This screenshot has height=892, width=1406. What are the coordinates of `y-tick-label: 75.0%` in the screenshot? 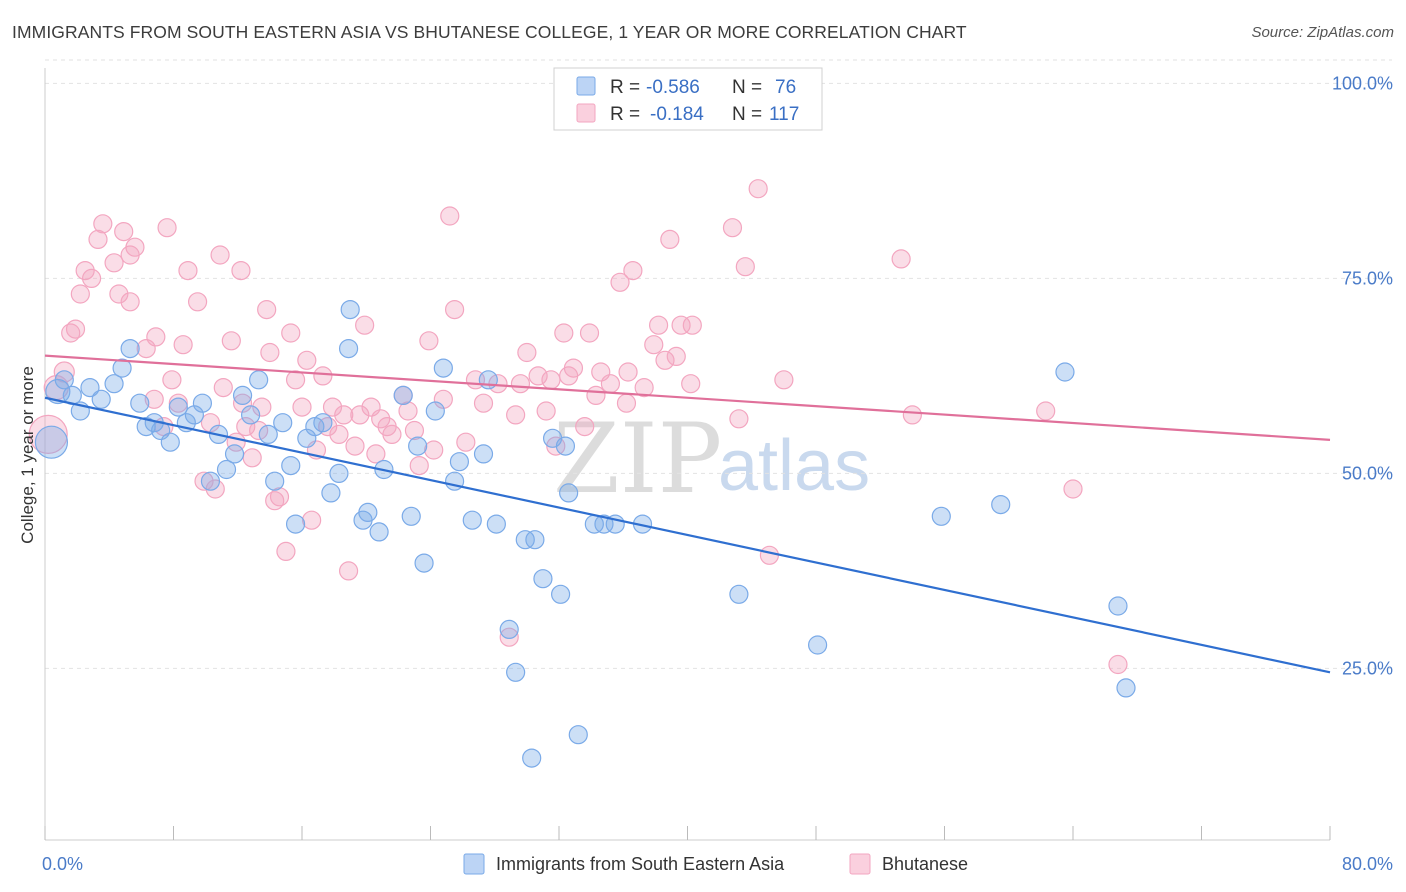 It's located at (1367, 278).